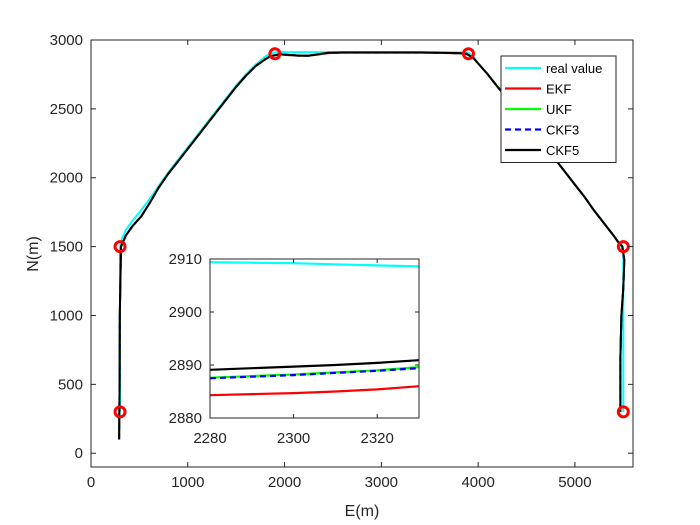 This screenshot has height=525, width=700. What do you see at coordinates (209, 438) in the screenshot?
I see `inset-x-tick-label: 2280` at bounding box center [209, 438].